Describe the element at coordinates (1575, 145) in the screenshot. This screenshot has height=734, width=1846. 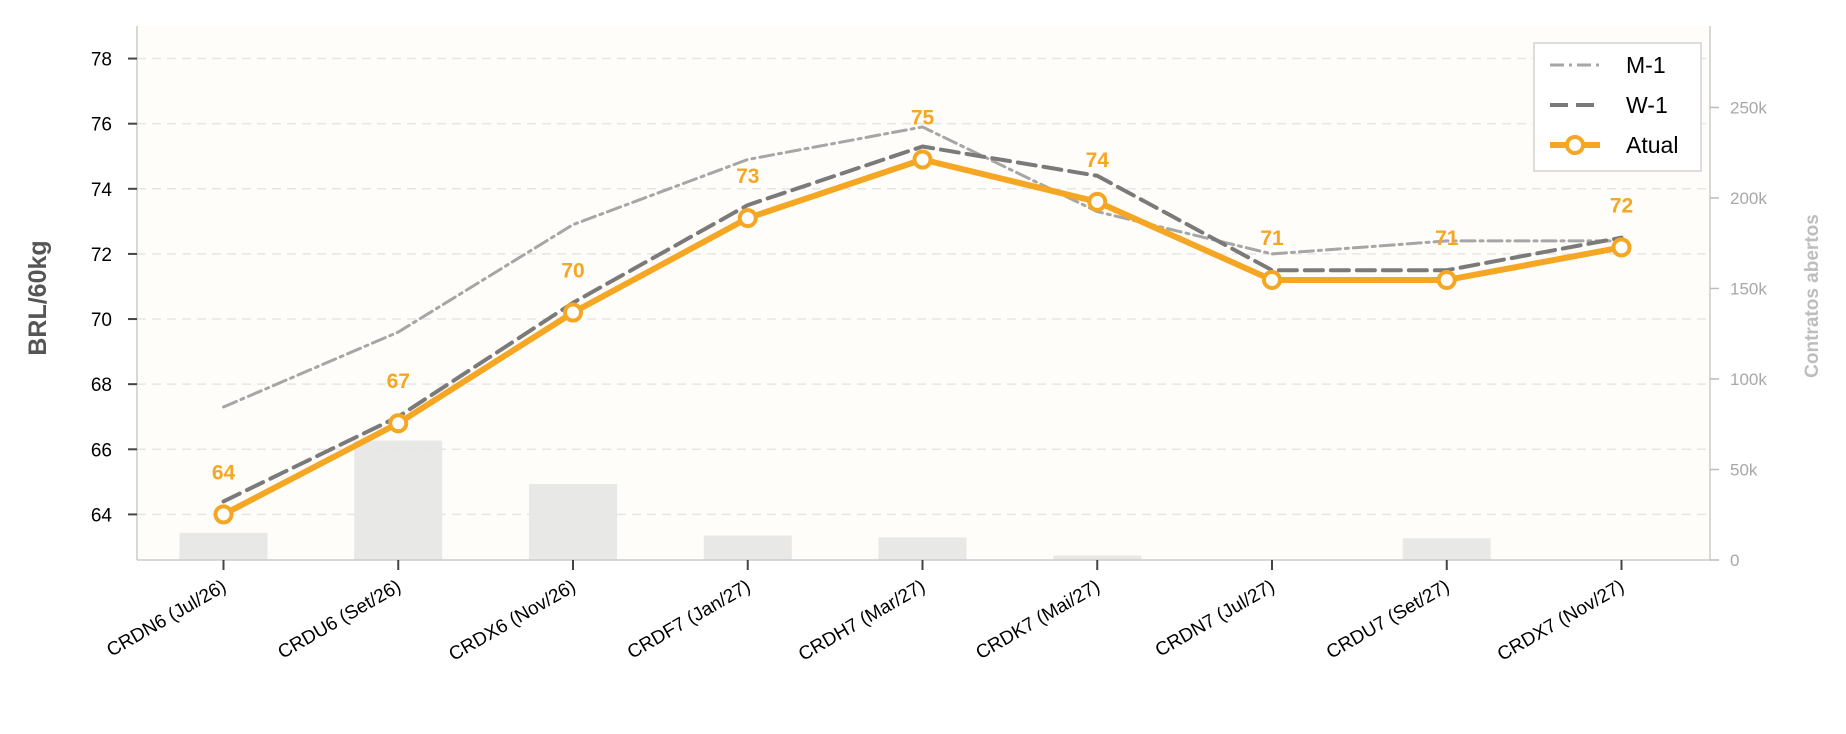
I see `legend-marker-atual` at that location.